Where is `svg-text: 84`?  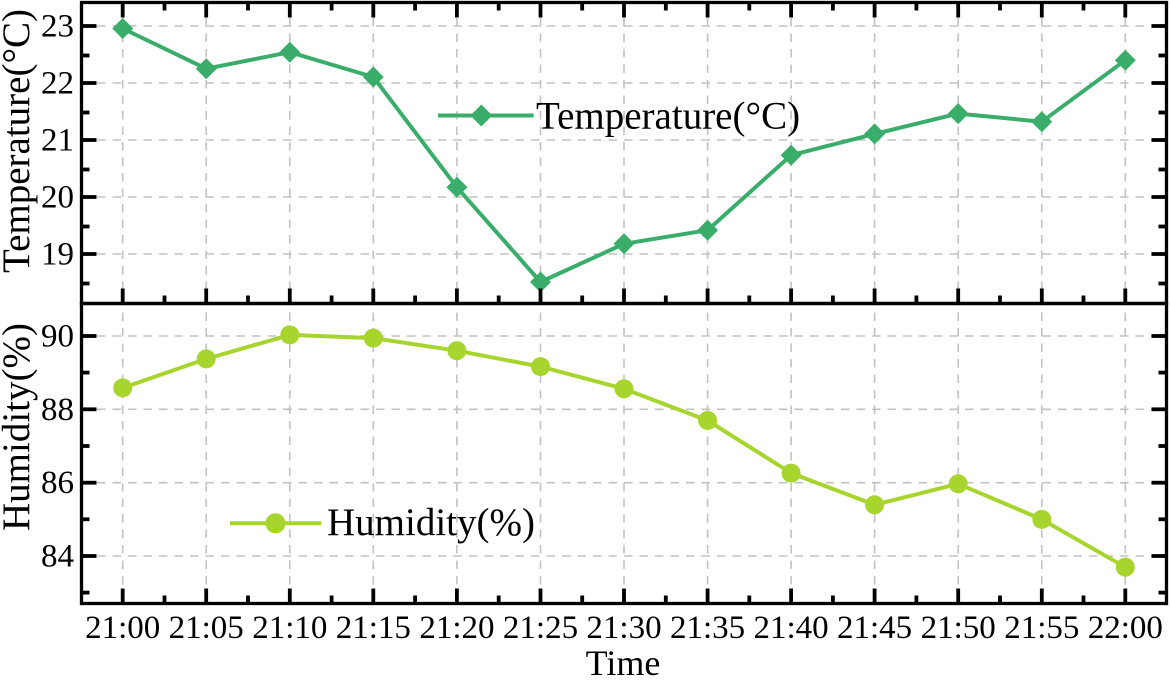
svg-text: 84 is located at coordinates (57, 557).